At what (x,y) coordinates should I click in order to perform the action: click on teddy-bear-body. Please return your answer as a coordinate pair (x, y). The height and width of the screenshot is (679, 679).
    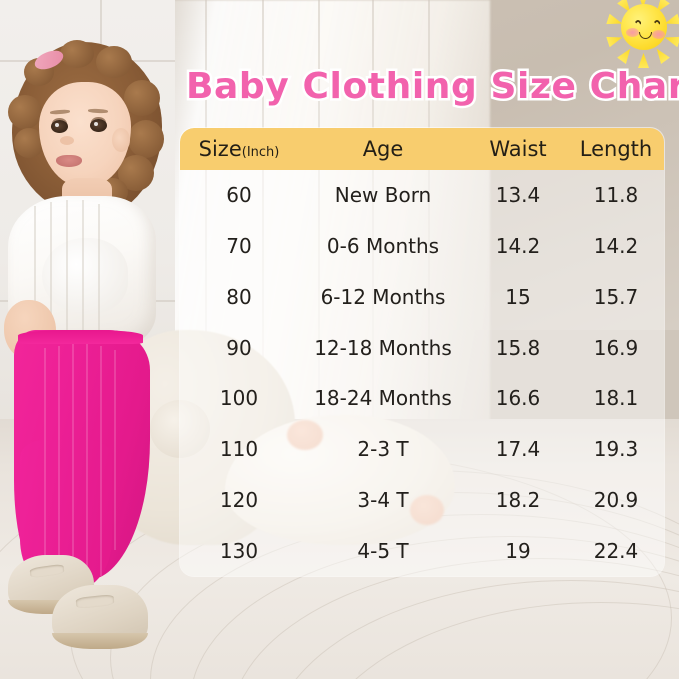
    Looking at the image, I should click on (340, 480).